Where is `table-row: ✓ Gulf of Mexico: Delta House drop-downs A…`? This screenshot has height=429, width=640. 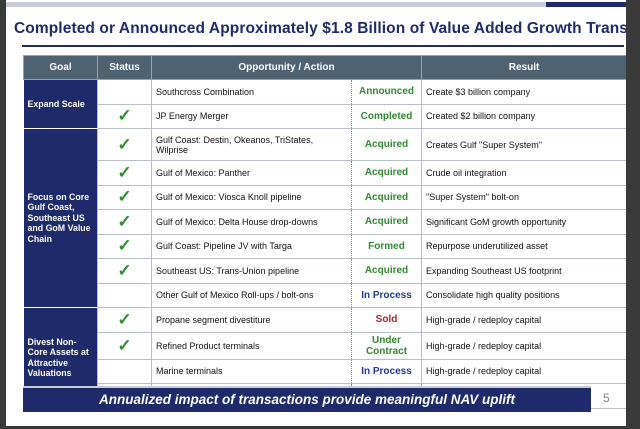 table-row: ✓ Gulf of Mexico: Delta House drop-downs A… is located at coordinates (325, 222).